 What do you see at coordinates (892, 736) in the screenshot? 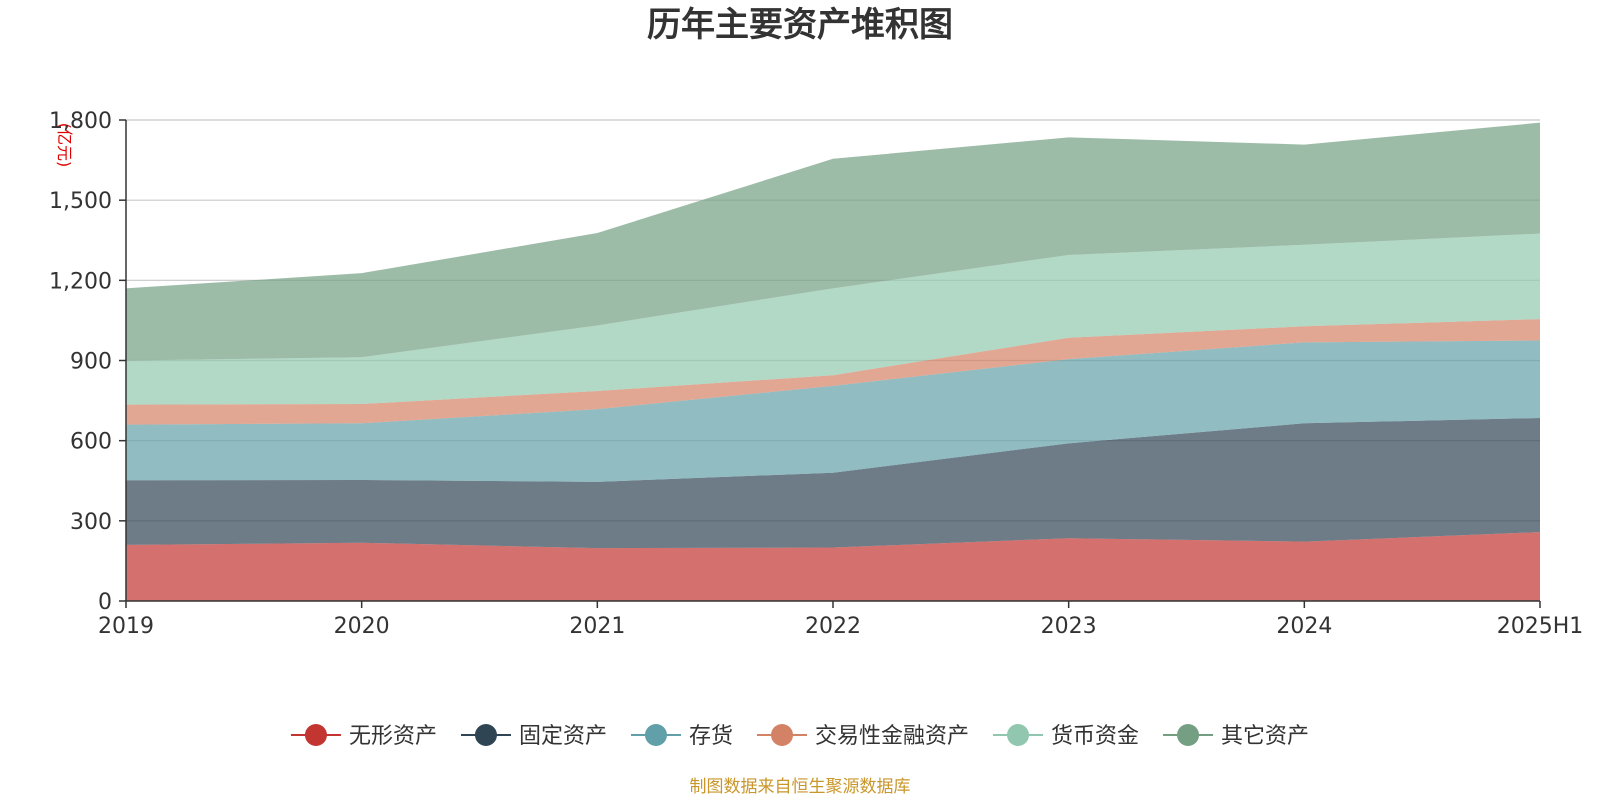
I see `legend-label-3: 交易性金融资产` at bounding box center [892, 736].